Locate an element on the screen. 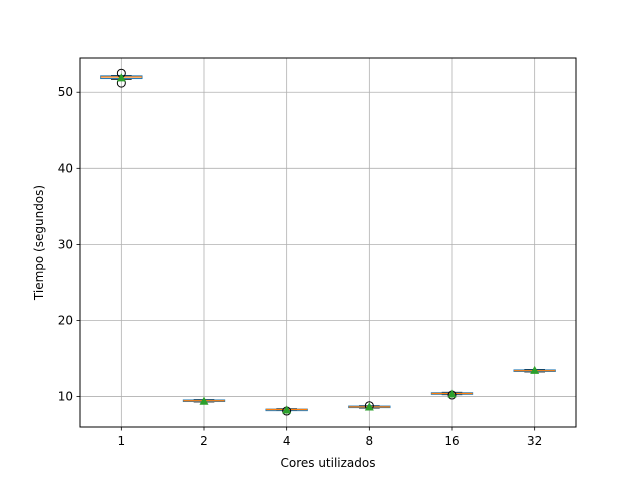  x-tick-label: 16 is located at coordinates (451, 441).